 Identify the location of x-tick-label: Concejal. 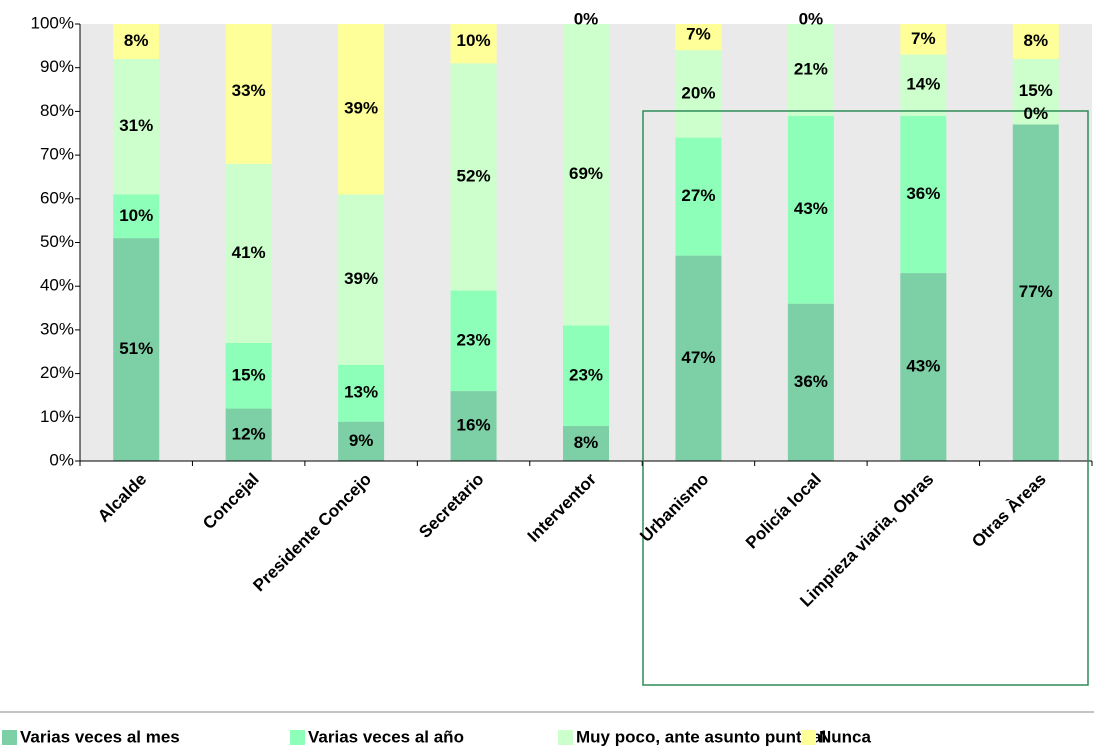
(231, 502).